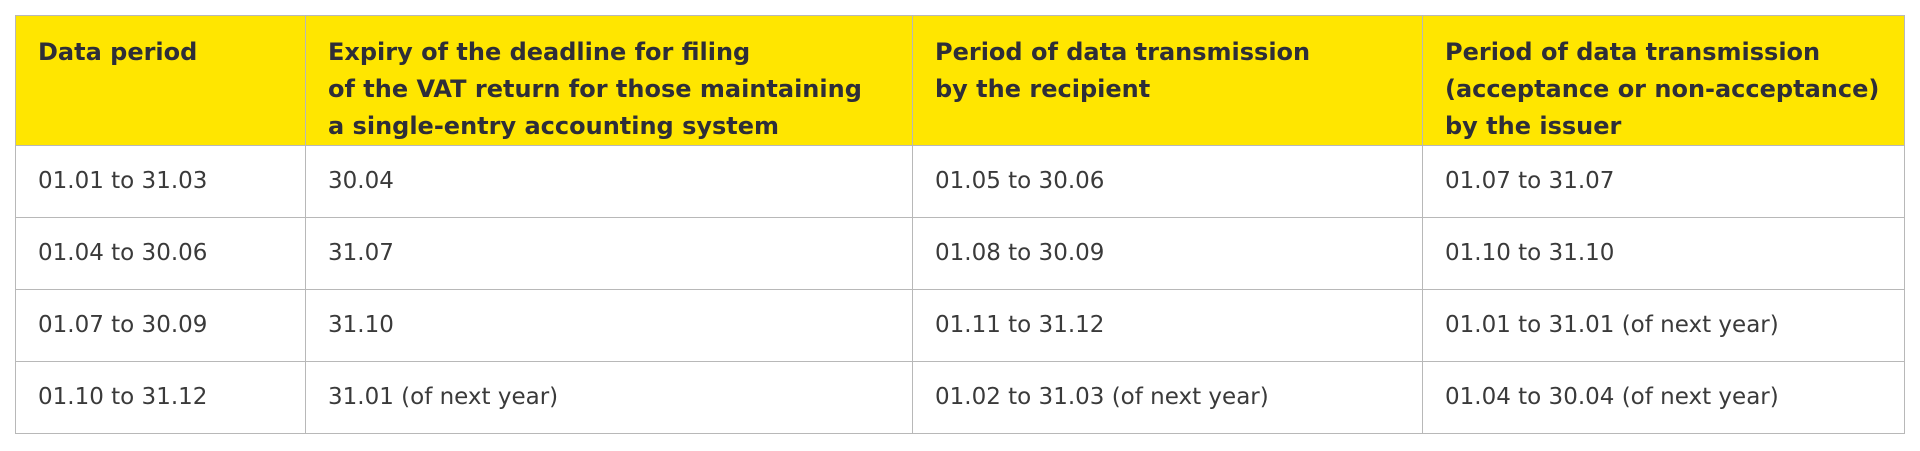 This screenshot has height=451, width=1920. Describe the element at coordinates (1167, 253) in the screenshot. I see `table-cell: 01.08 to 30.09` at that location.